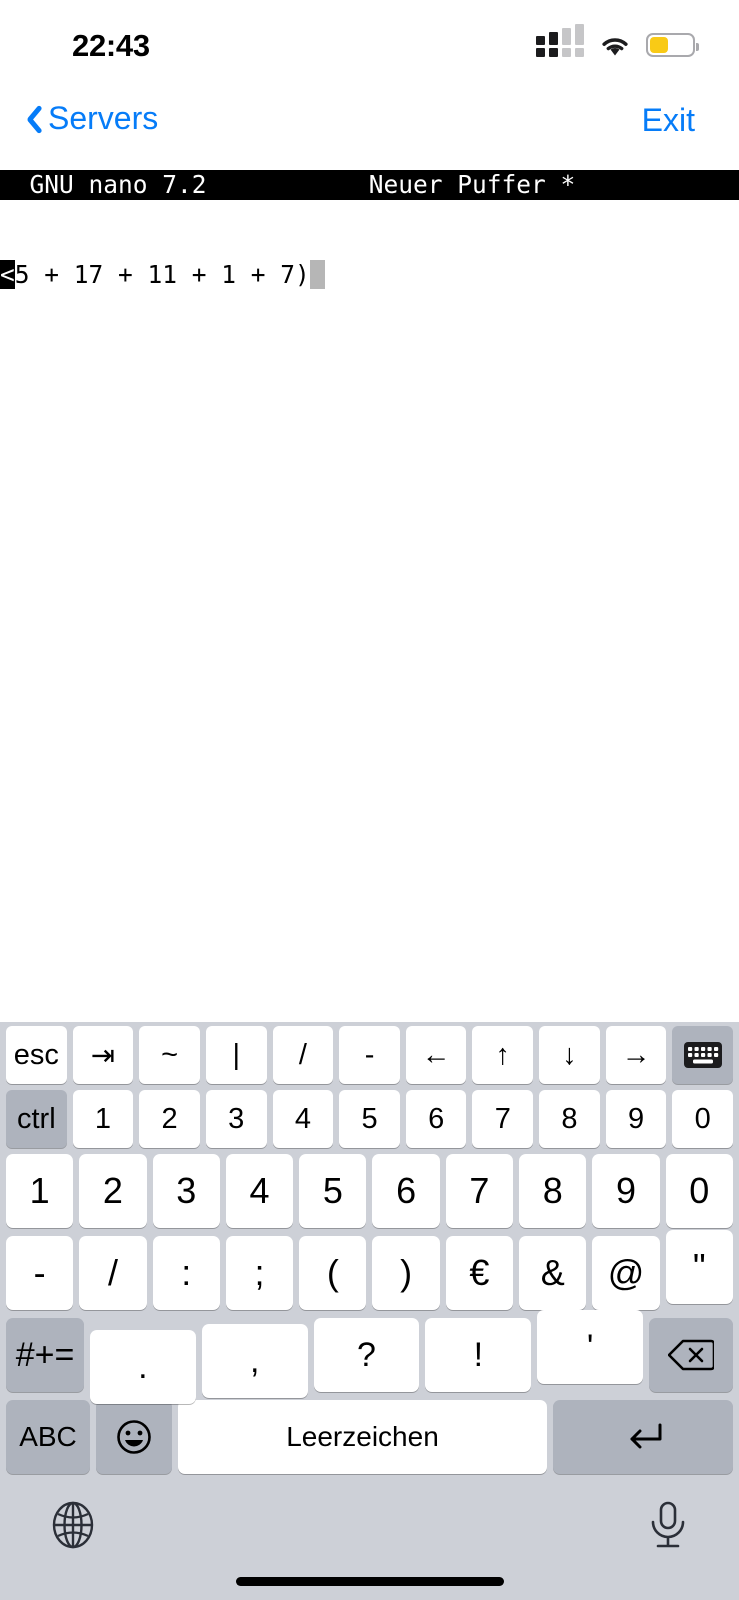 The image size is (739, 1600). I want to click on key-quote: ", so click(699, 1267).